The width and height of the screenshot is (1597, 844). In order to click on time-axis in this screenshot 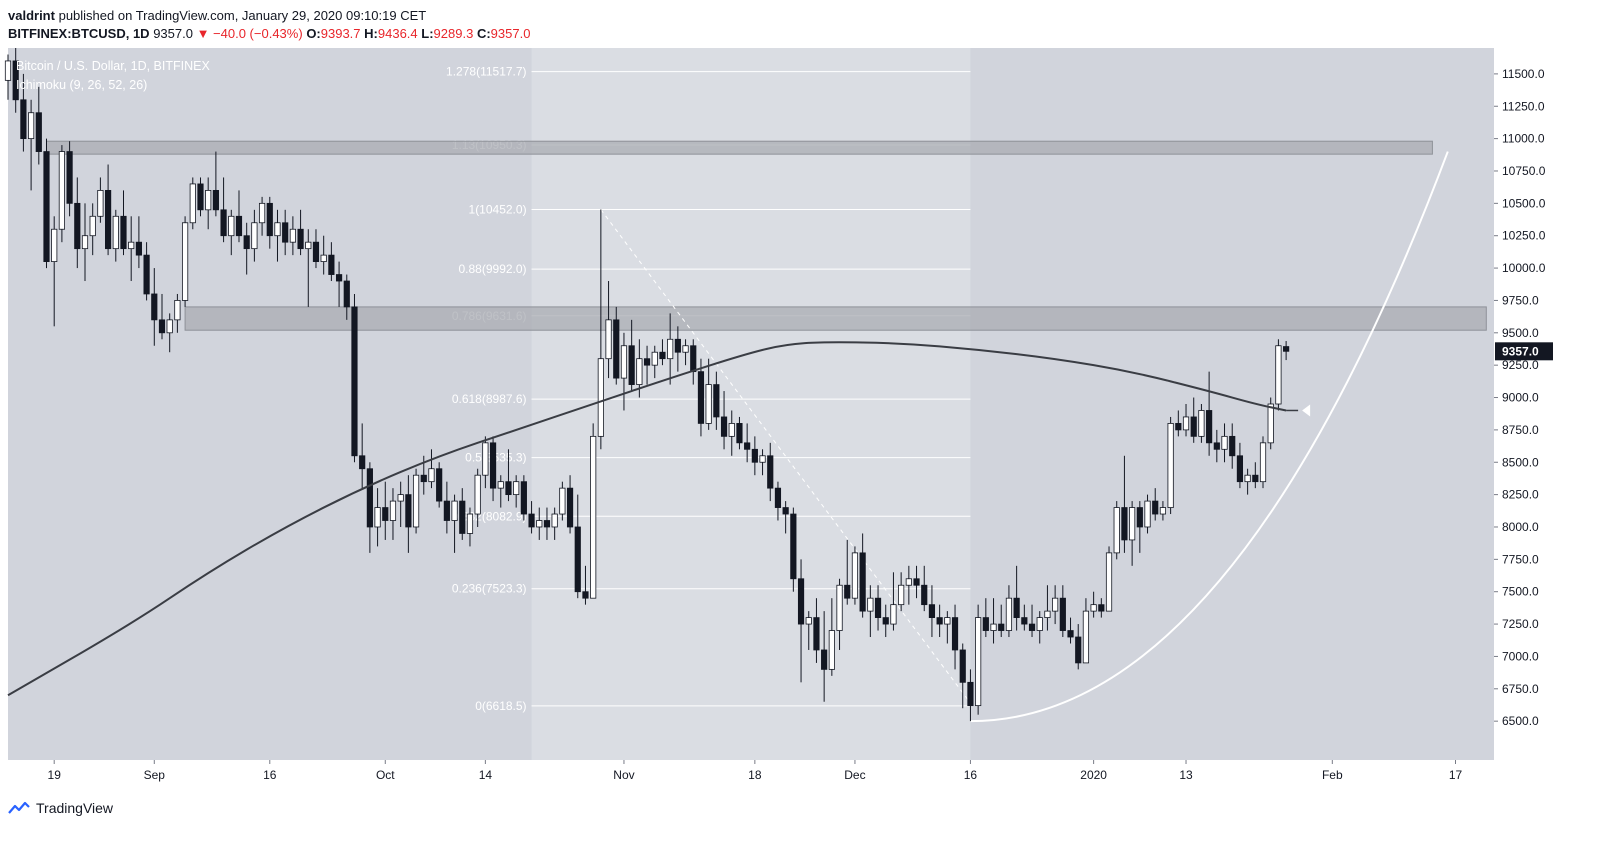, I will do `click(751, 775)`.